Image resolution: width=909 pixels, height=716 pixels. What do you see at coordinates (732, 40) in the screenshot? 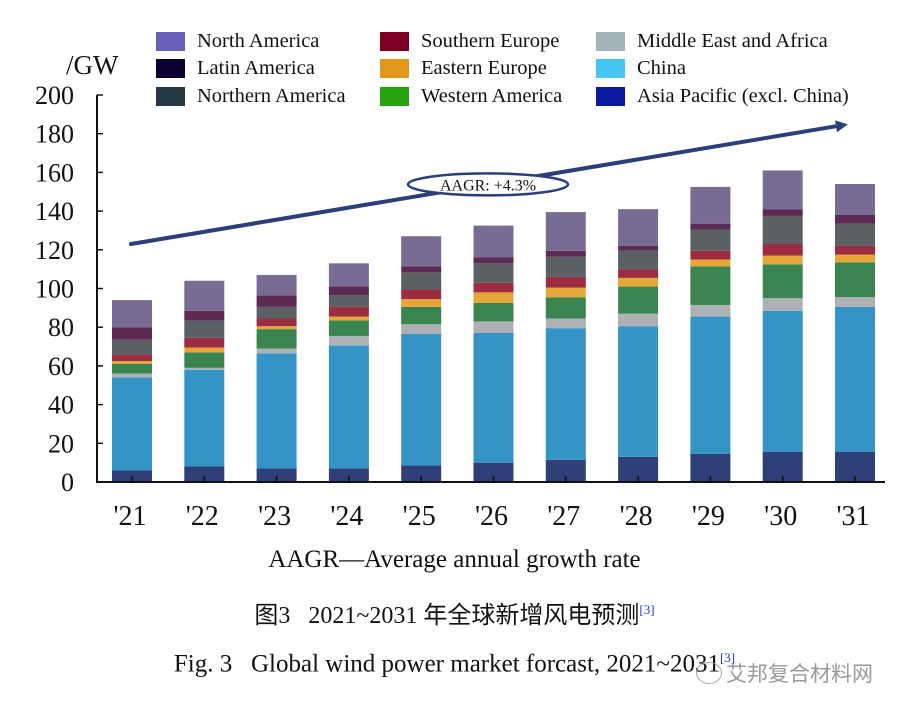
I see `legend-label: Middle East and Africa` at bounding box center [732, 40].